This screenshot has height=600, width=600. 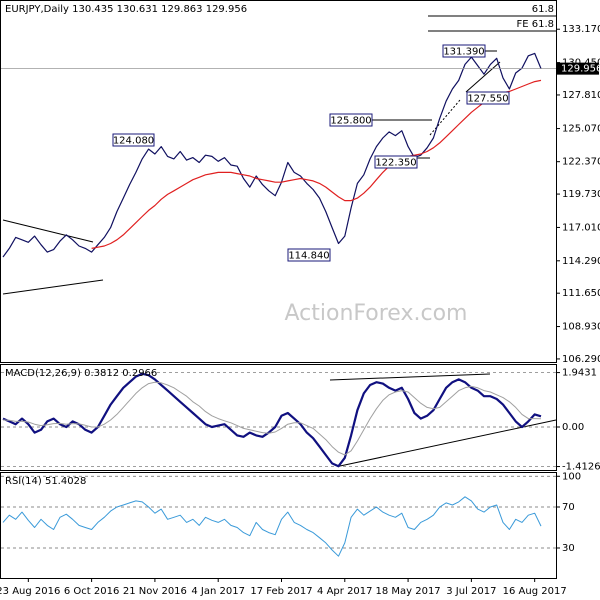 I want to click on x-tick-label: 17 Feb 2017, so click(x=281, y=591).